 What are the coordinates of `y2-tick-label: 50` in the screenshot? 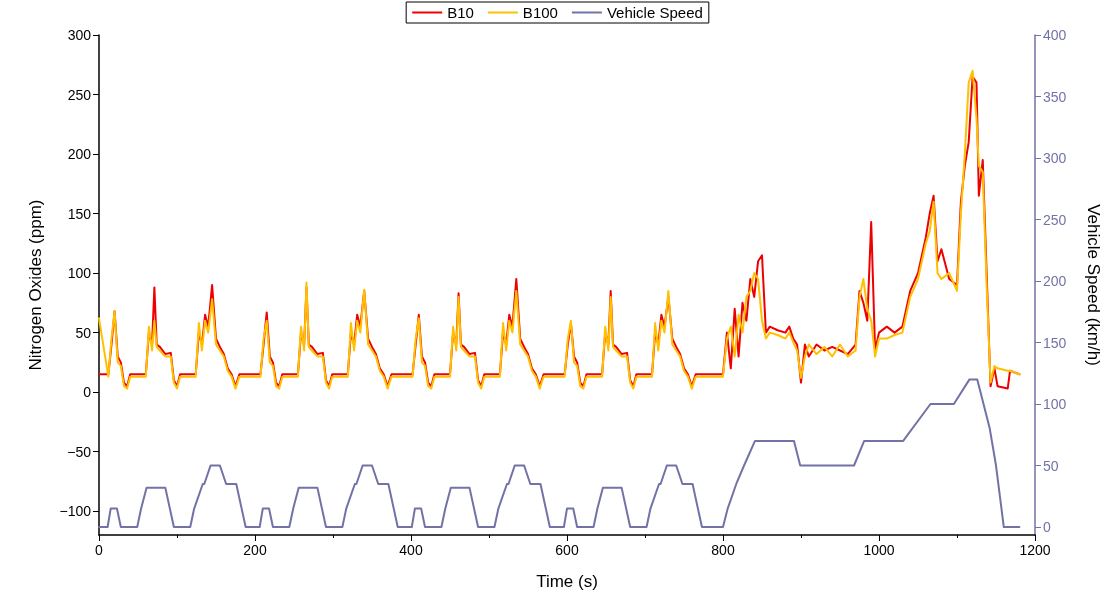 It's located at (1051, 465).